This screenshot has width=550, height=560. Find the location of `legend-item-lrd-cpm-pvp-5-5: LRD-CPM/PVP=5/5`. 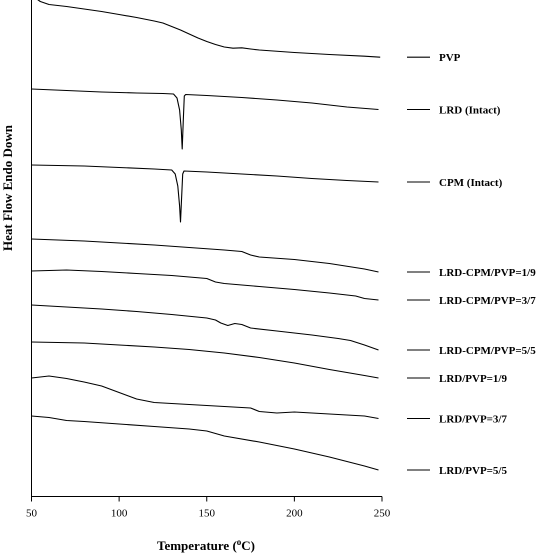

legend-item-lrd-cpm-pvp-5-5: LRD-CPM/PVP=5/5 is located at coordinates (471, 351).